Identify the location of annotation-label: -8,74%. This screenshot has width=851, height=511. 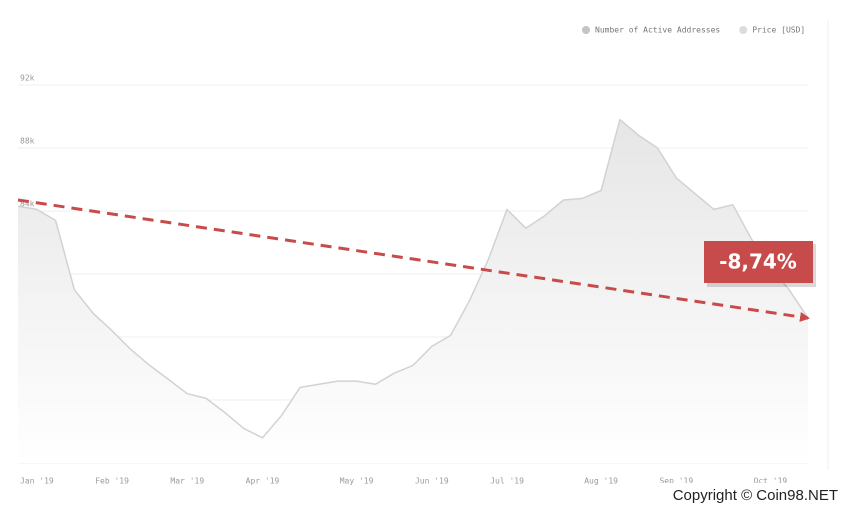
(758, 262).